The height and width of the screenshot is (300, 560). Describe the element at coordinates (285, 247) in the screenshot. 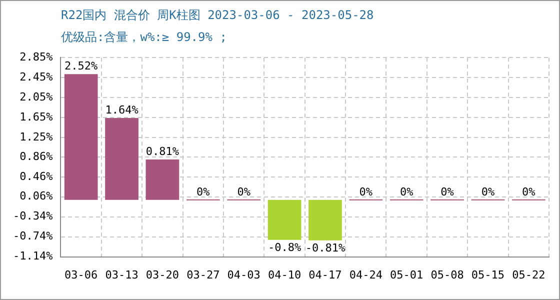

I see `data-label: -0.8%` at that location.